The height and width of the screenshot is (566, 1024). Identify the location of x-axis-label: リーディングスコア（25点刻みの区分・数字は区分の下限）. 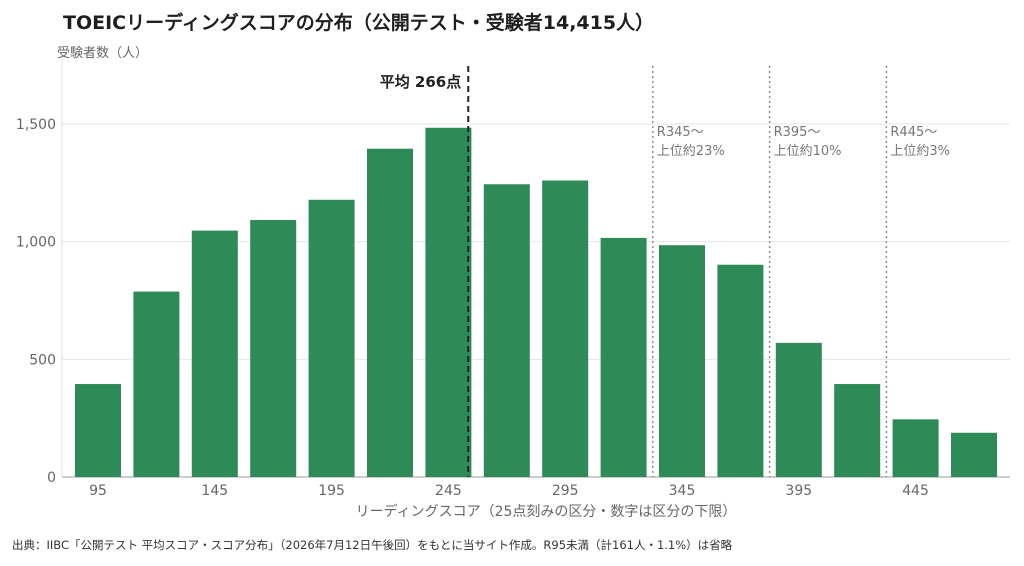
(546, 511).